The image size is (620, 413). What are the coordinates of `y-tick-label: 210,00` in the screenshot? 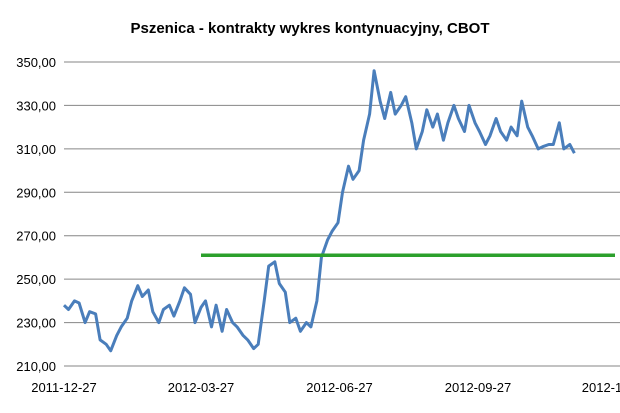 It's located at (36, 366).